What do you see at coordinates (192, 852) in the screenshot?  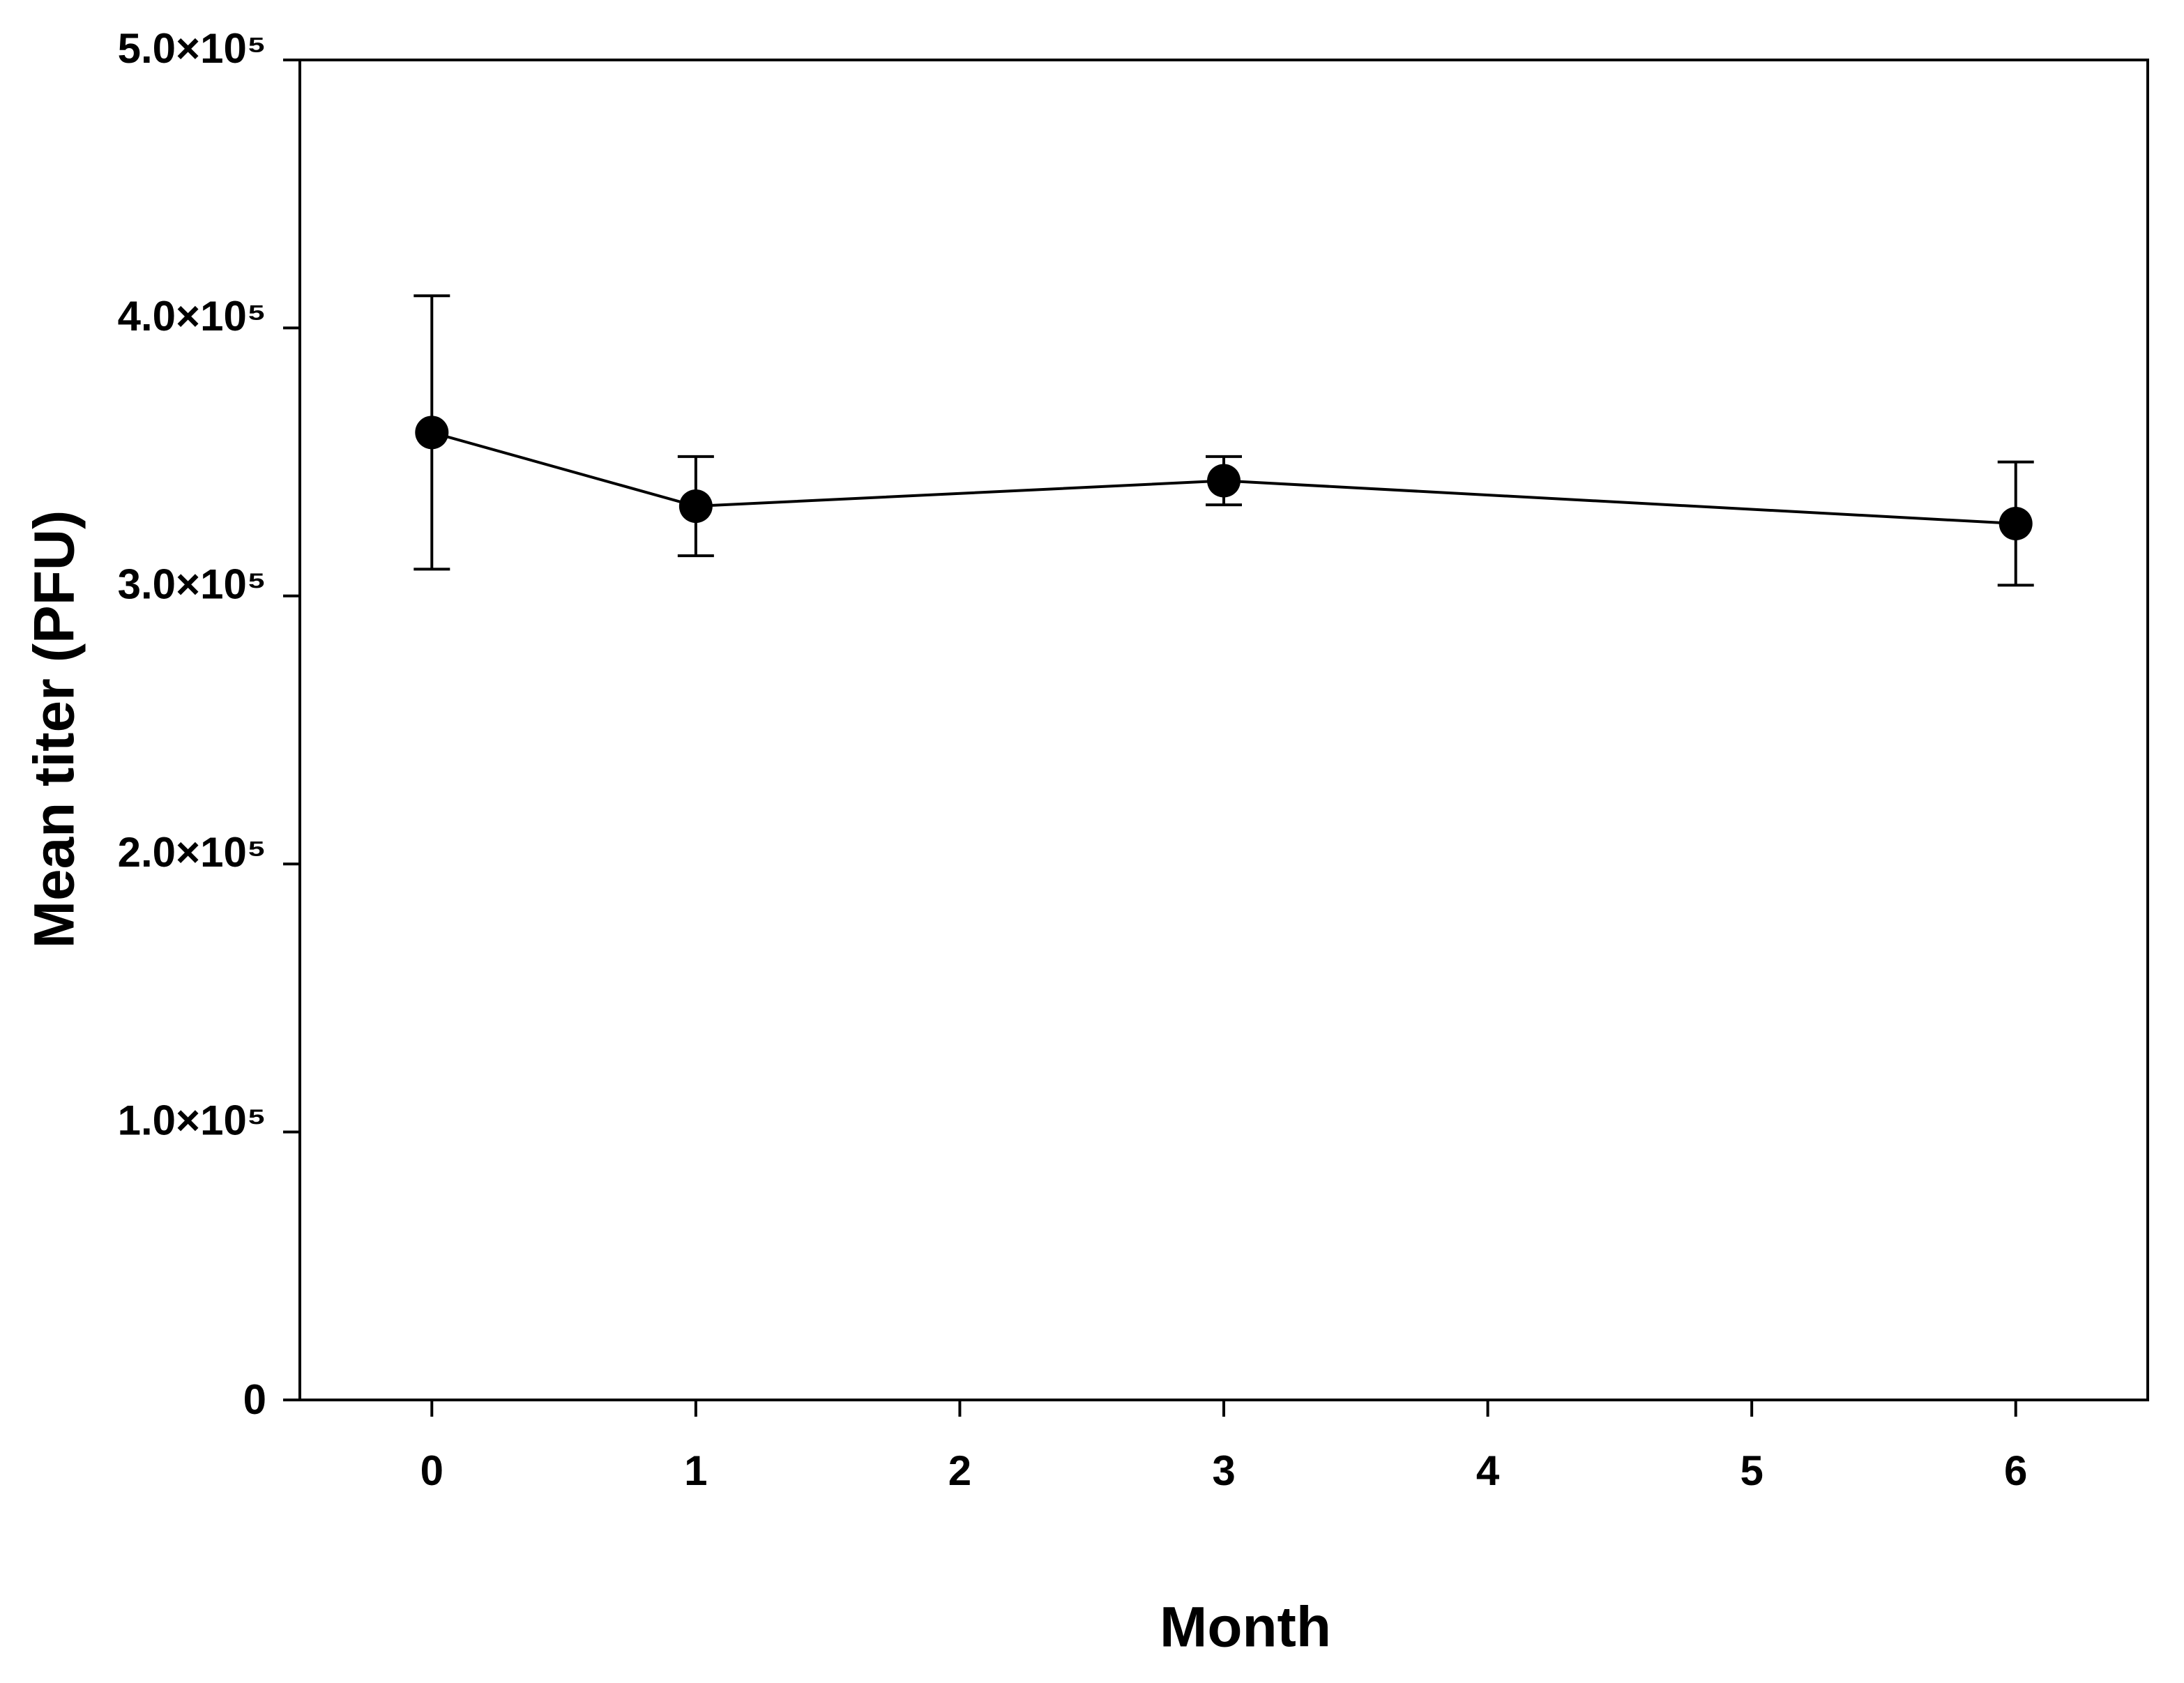 I see `y-tick-label: 2.0×10⁵` at bounding box center [192, 852].